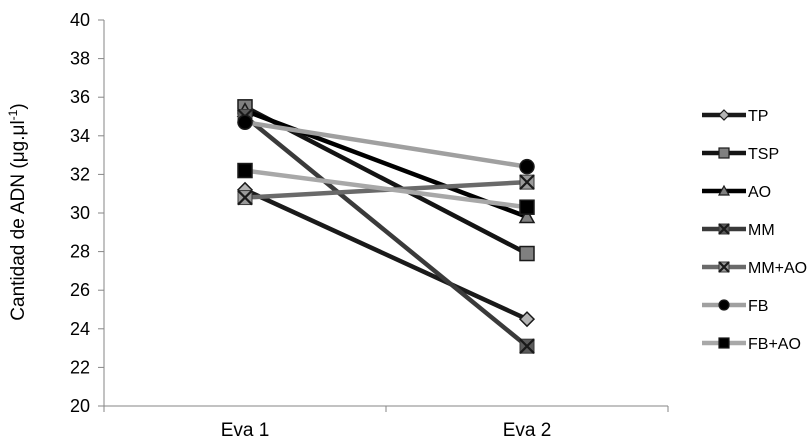 This screenshot has width=811, height=442. What do you see at coordinates (386, 189) in the screenshot?
I see `series-line-fb-plus-ao` at bounding box center [386, 189].